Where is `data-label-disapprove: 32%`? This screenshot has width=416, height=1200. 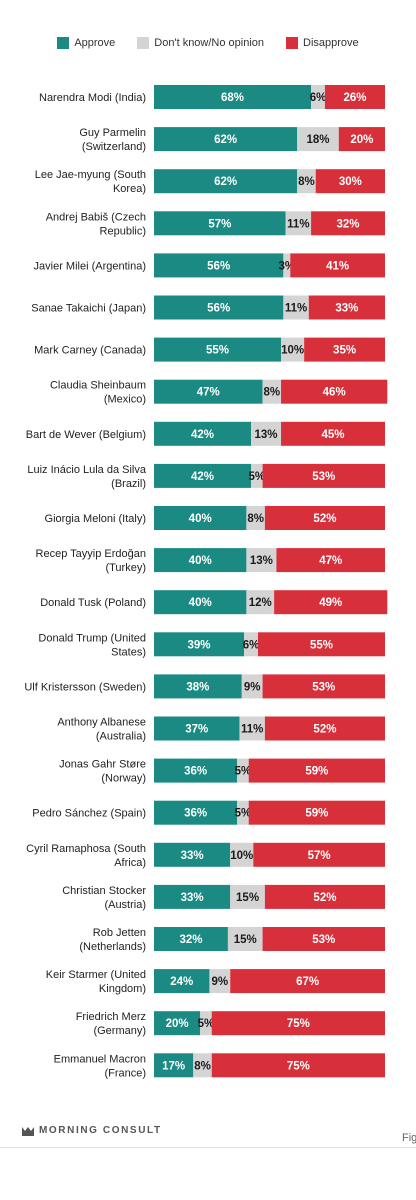 data-label-disapprove: 32% is located at coordinates (348, 224).